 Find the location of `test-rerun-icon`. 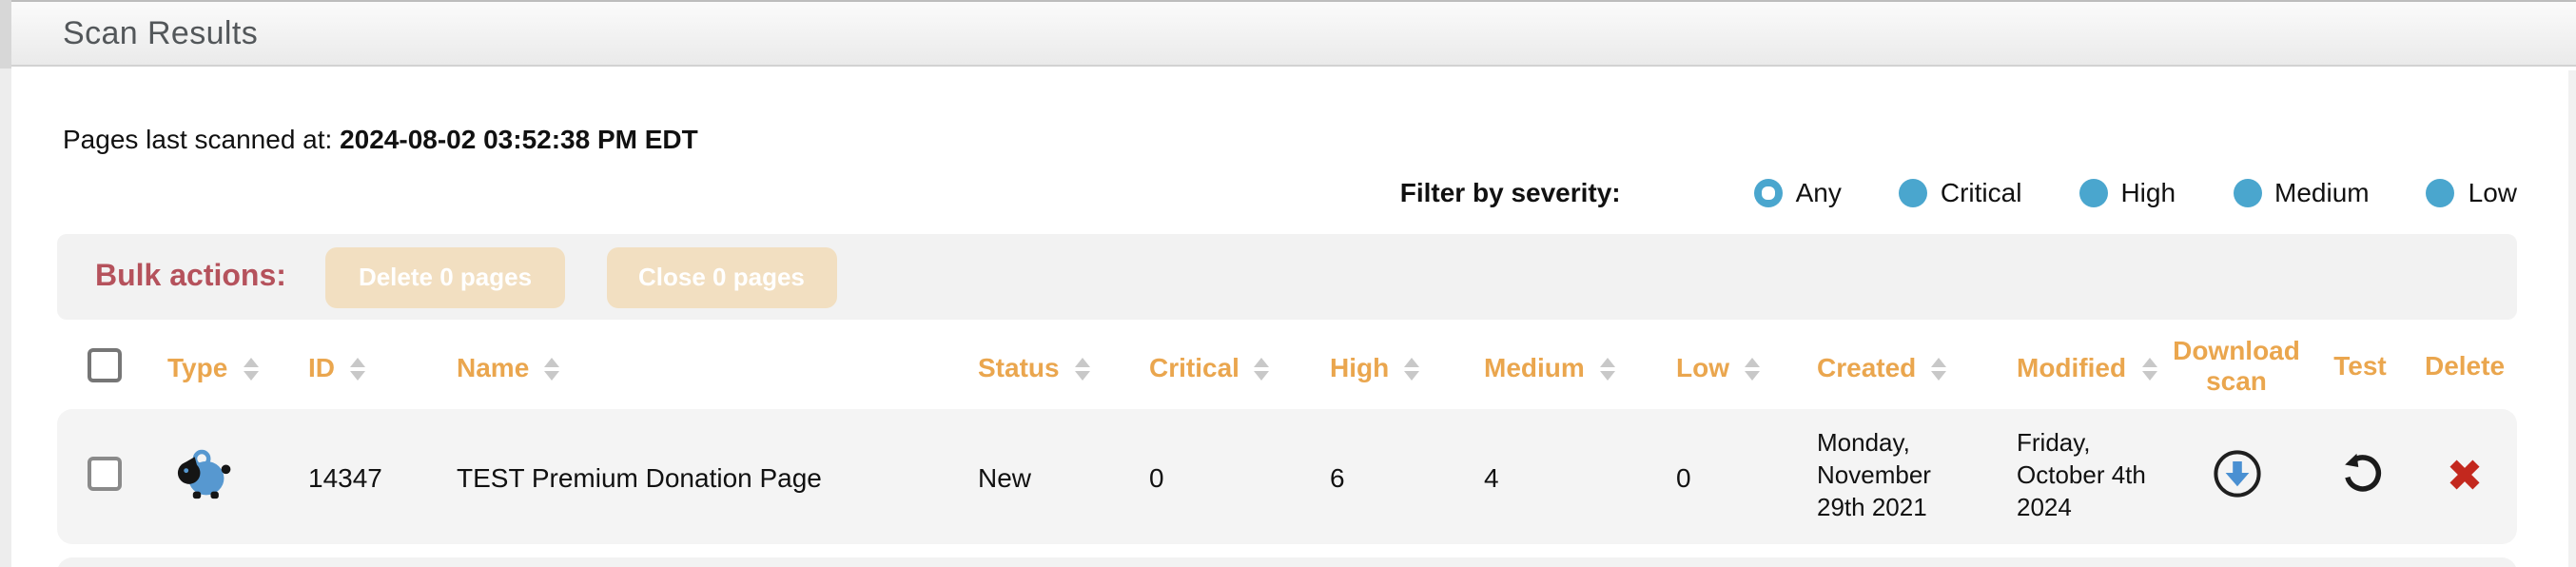

test-rerun-icon is located at coordinates (2360, 474).